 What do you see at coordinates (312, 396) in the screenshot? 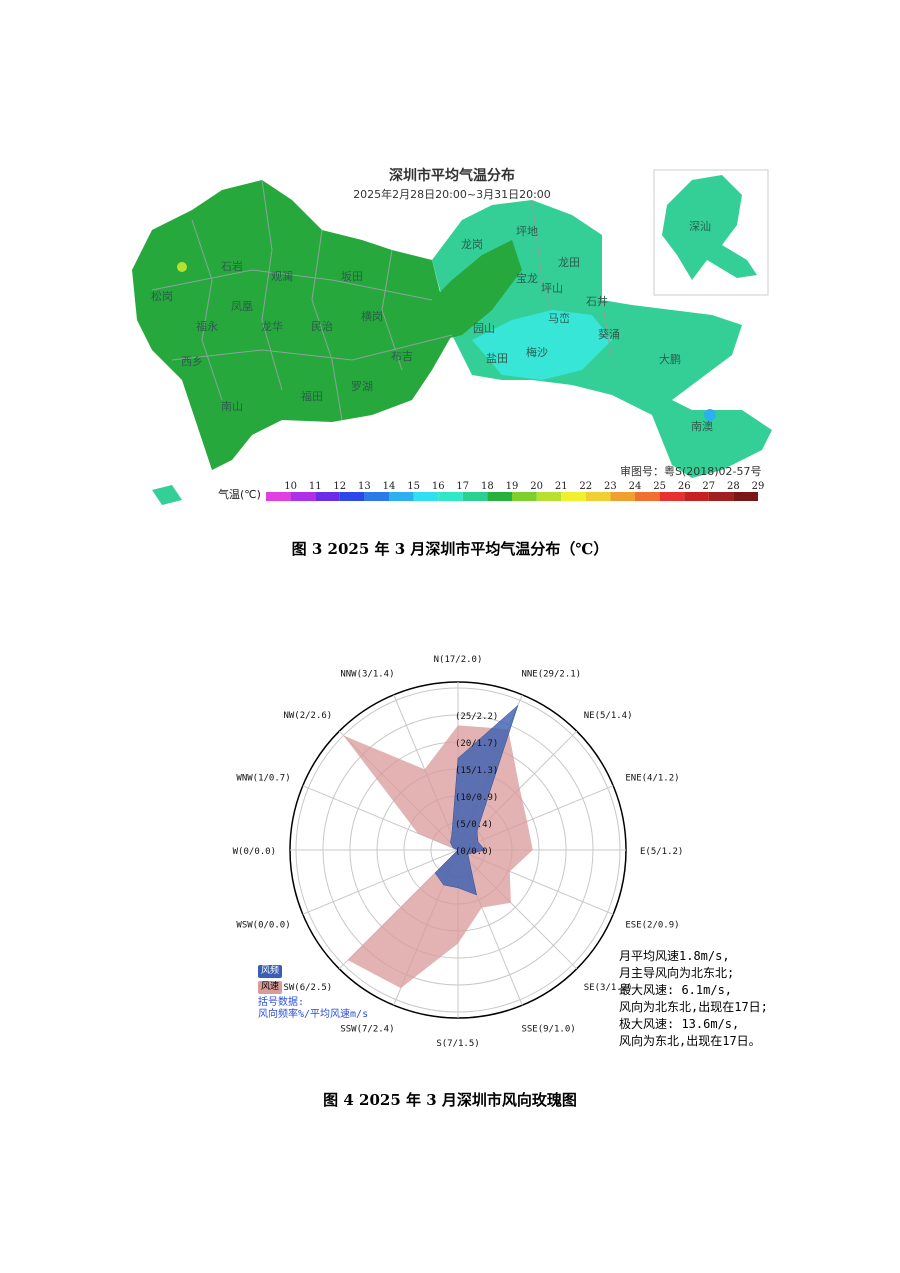
I see `place-label: 福田` at bounding box center [312, 396].